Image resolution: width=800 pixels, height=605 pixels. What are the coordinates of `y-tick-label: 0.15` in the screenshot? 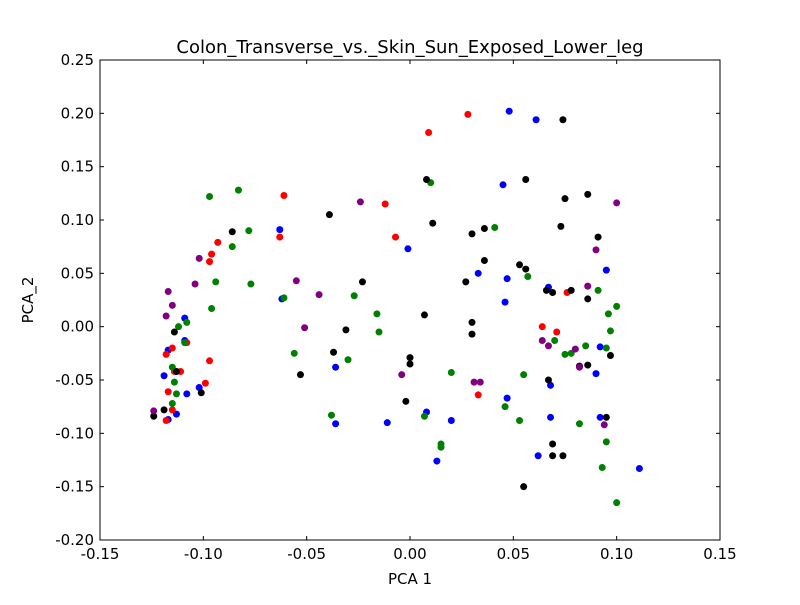 It's located at (77, 167).